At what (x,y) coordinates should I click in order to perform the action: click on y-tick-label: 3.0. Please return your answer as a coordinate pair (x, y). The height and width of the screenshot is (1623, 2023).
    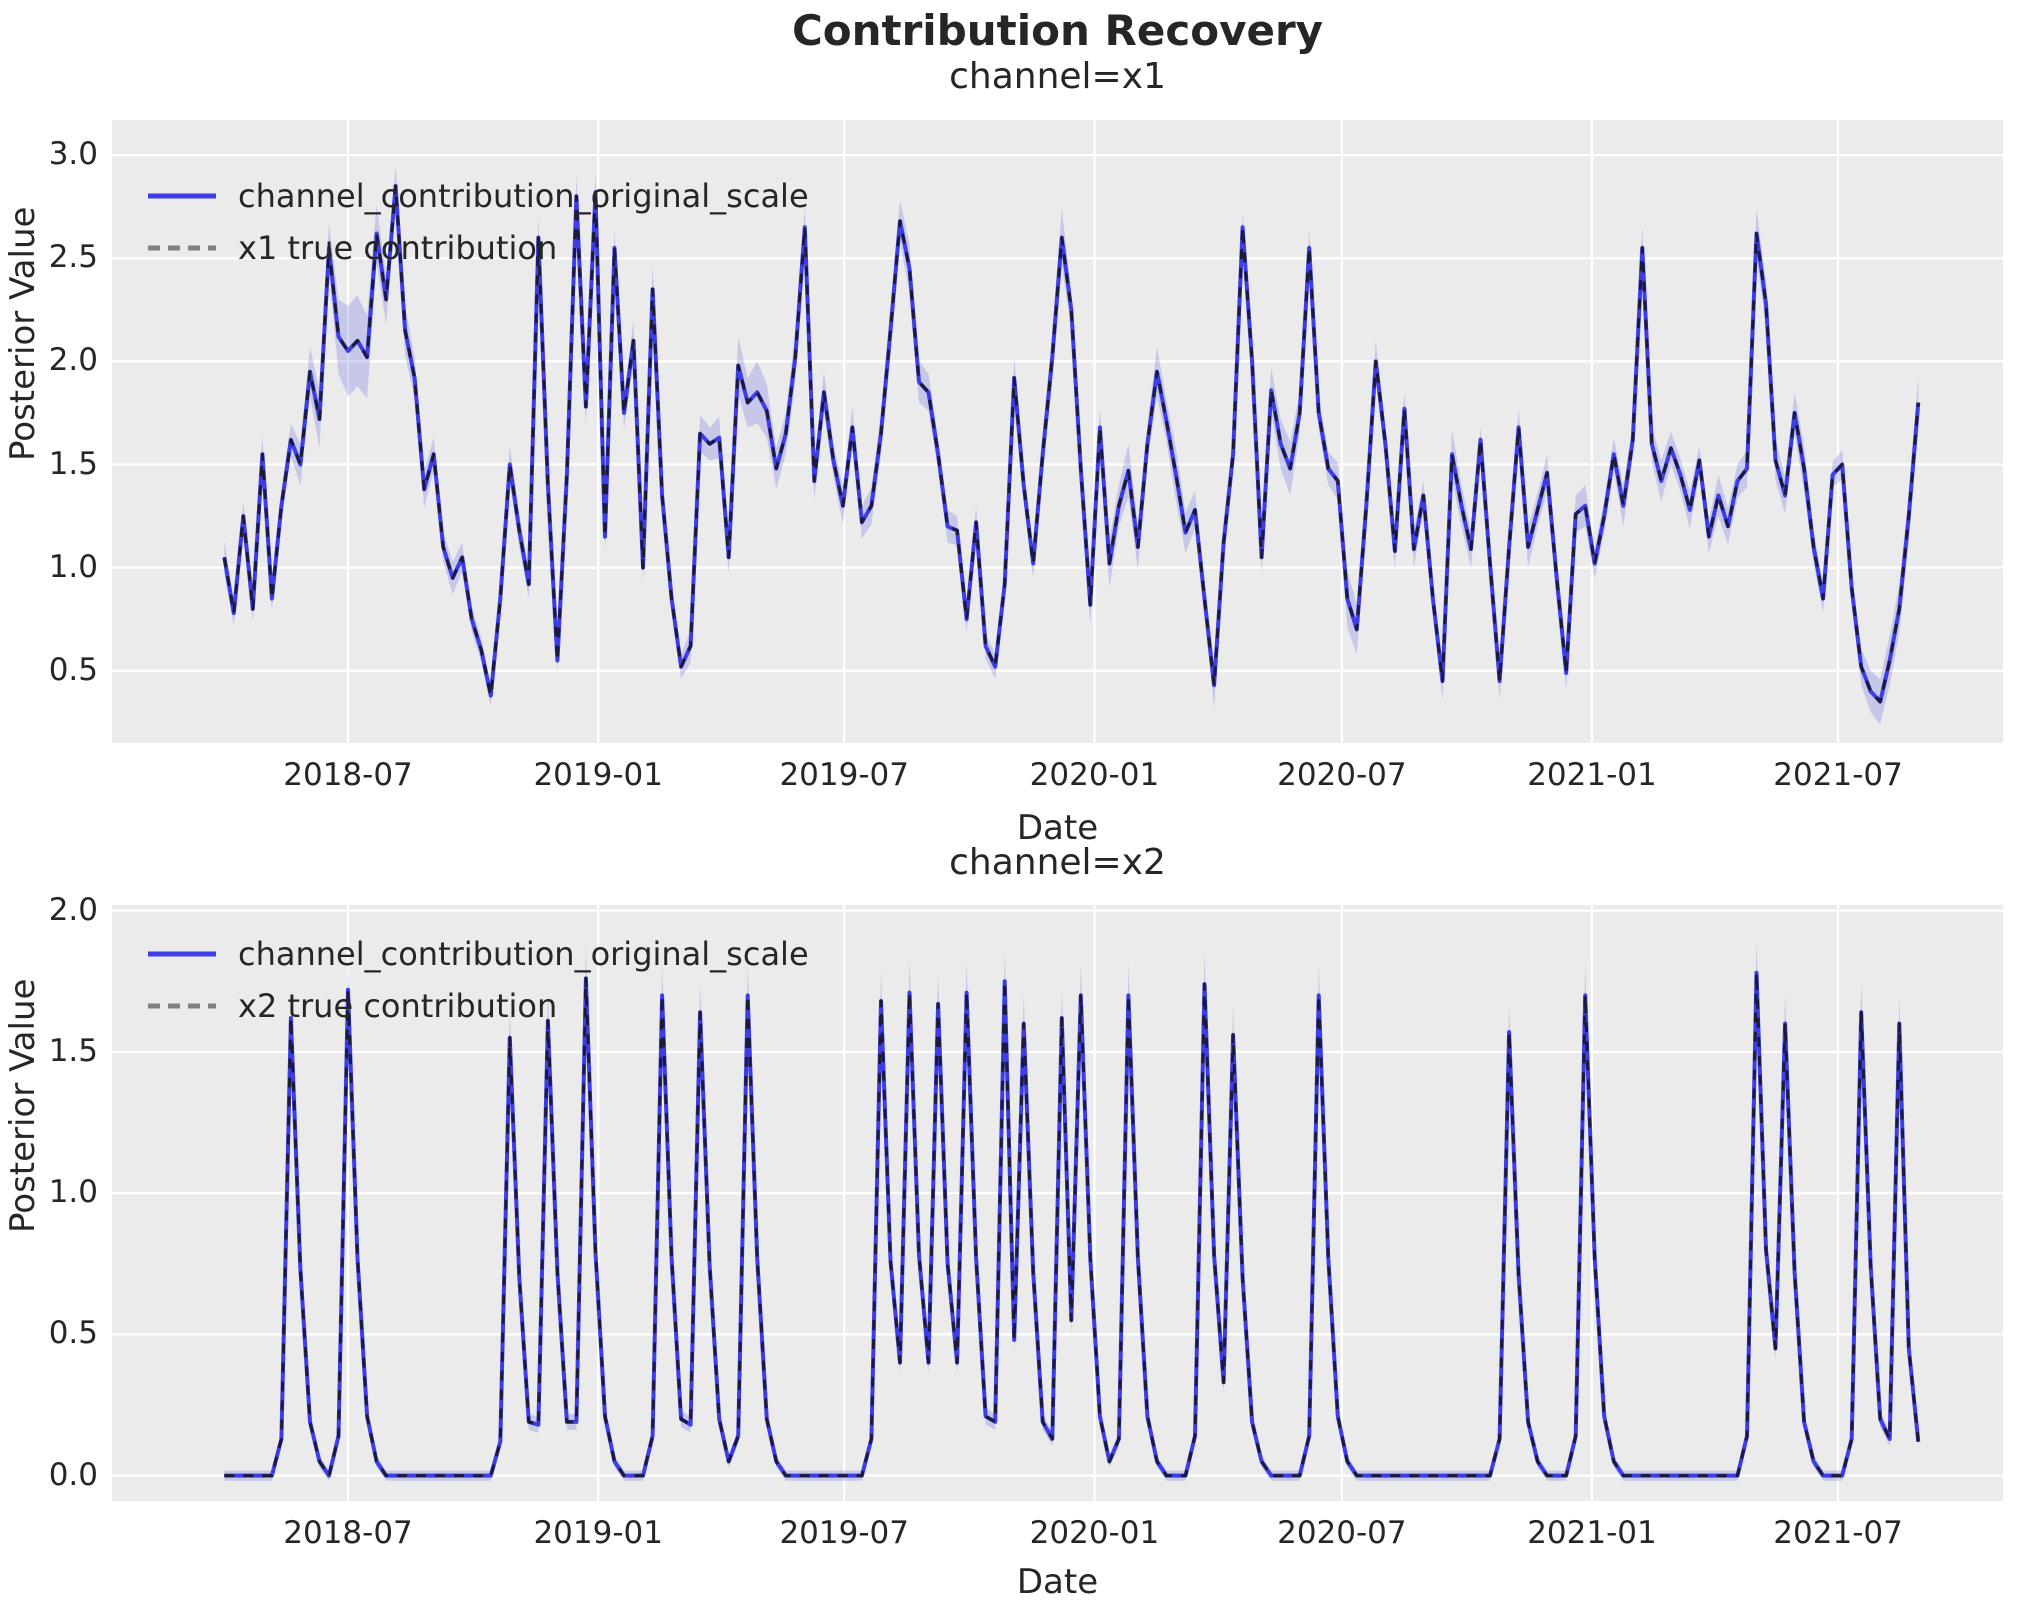
    Looking at the image, I should click on (73, 154).